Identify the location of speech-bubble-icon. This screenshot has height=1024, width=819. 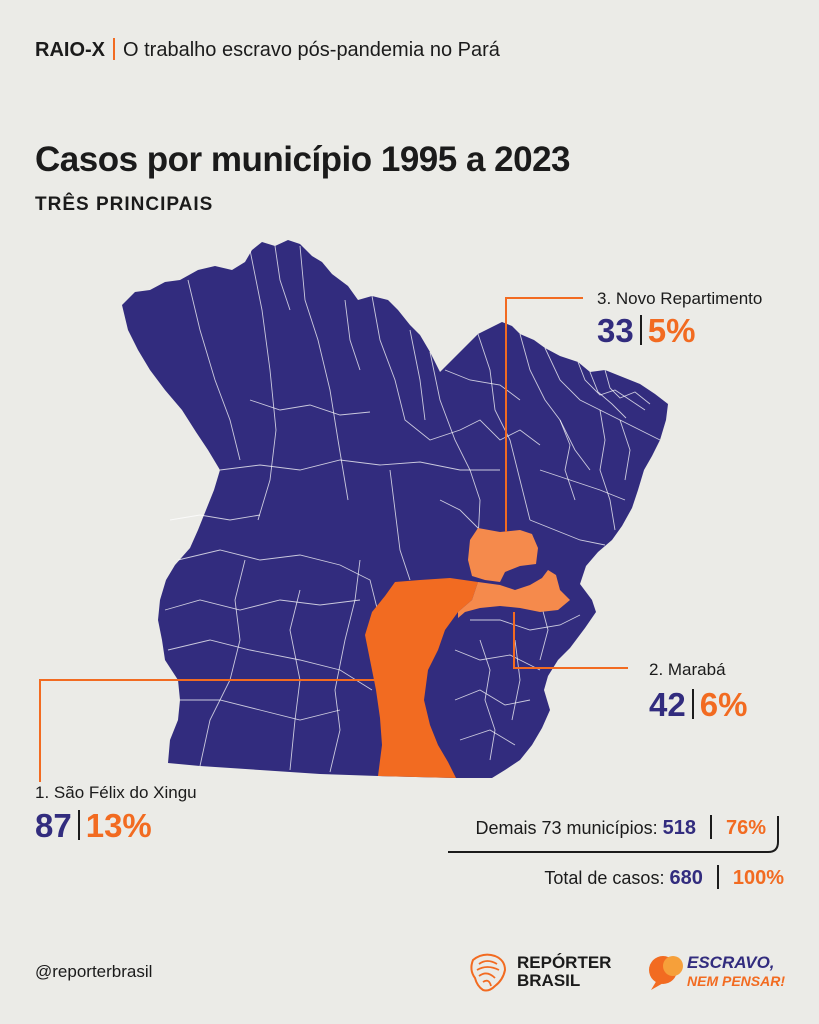
(666, 973).